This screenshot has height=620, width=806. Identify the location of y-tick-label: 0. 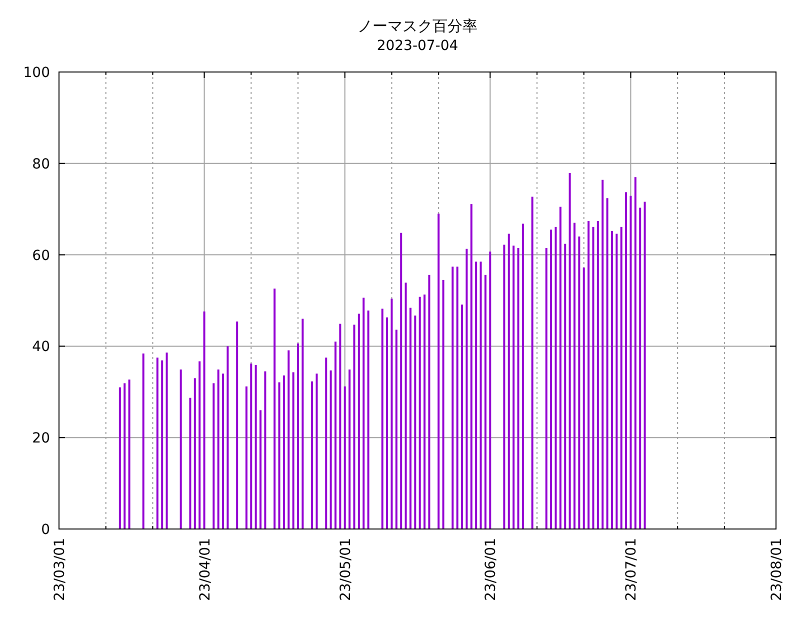
(45, 530).